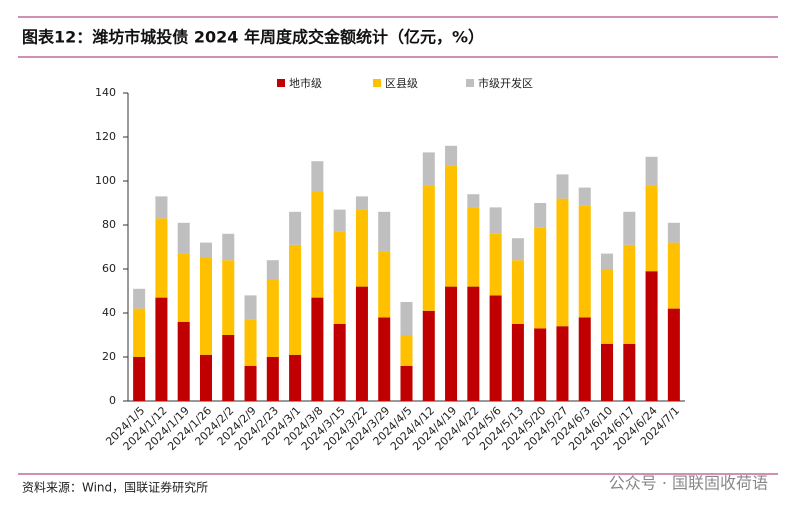 This screenshot has height=515, width=795. I want to click on y-tick-label: 60, so click(109, 268).